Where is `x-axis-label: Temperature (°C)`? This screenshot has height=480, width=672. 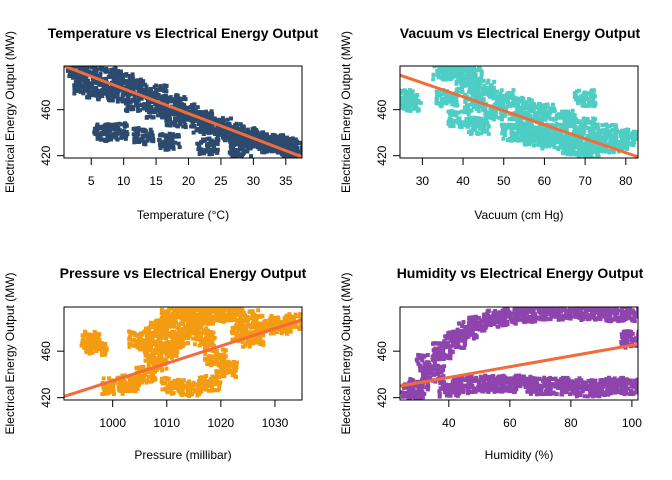 x-axis-label: Temperature (°C) is located at coordinates (183, 215).